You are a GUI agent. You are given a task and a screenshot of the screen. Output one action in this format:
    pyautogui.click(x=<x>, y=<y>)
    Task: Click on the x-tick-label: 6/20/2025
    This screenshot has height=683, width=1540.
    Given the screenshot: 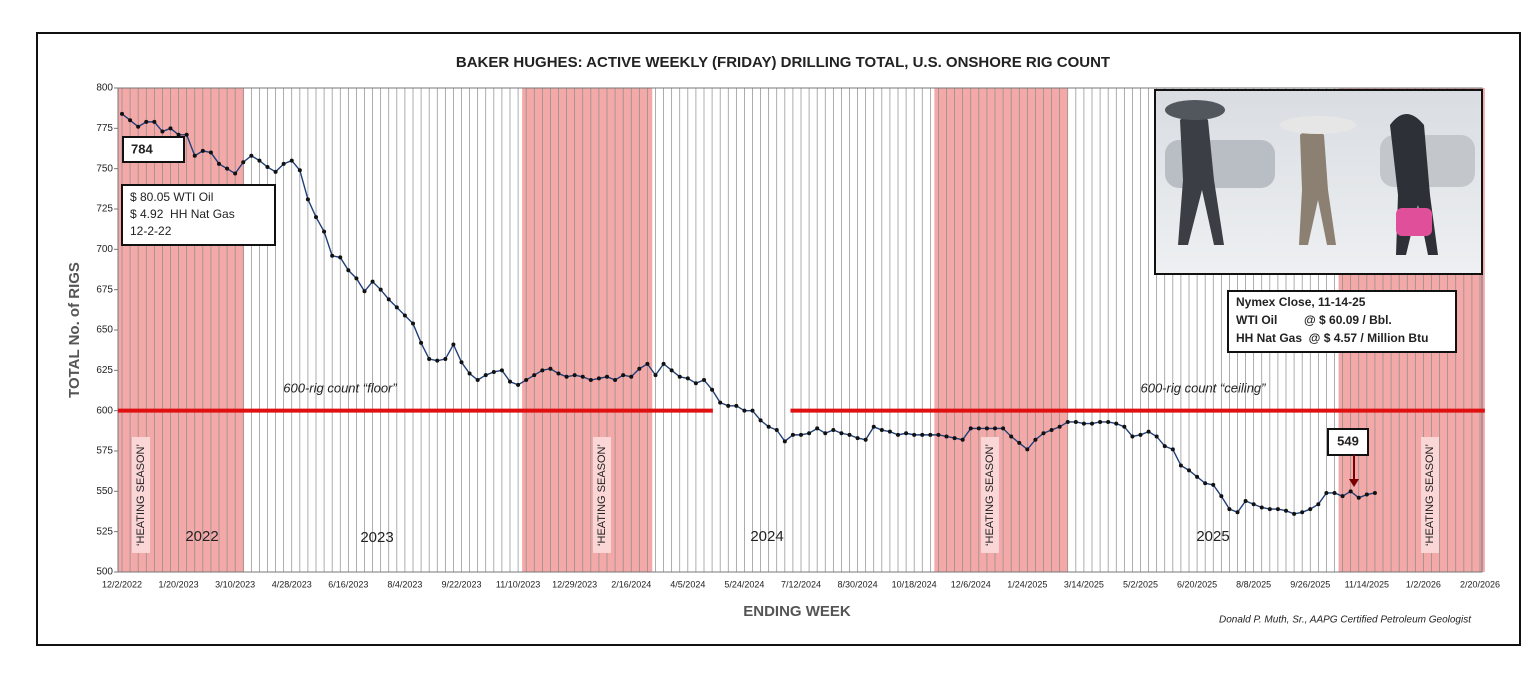 What is the action you would take?
    pyautogui.click(x=1197, y=584)
    